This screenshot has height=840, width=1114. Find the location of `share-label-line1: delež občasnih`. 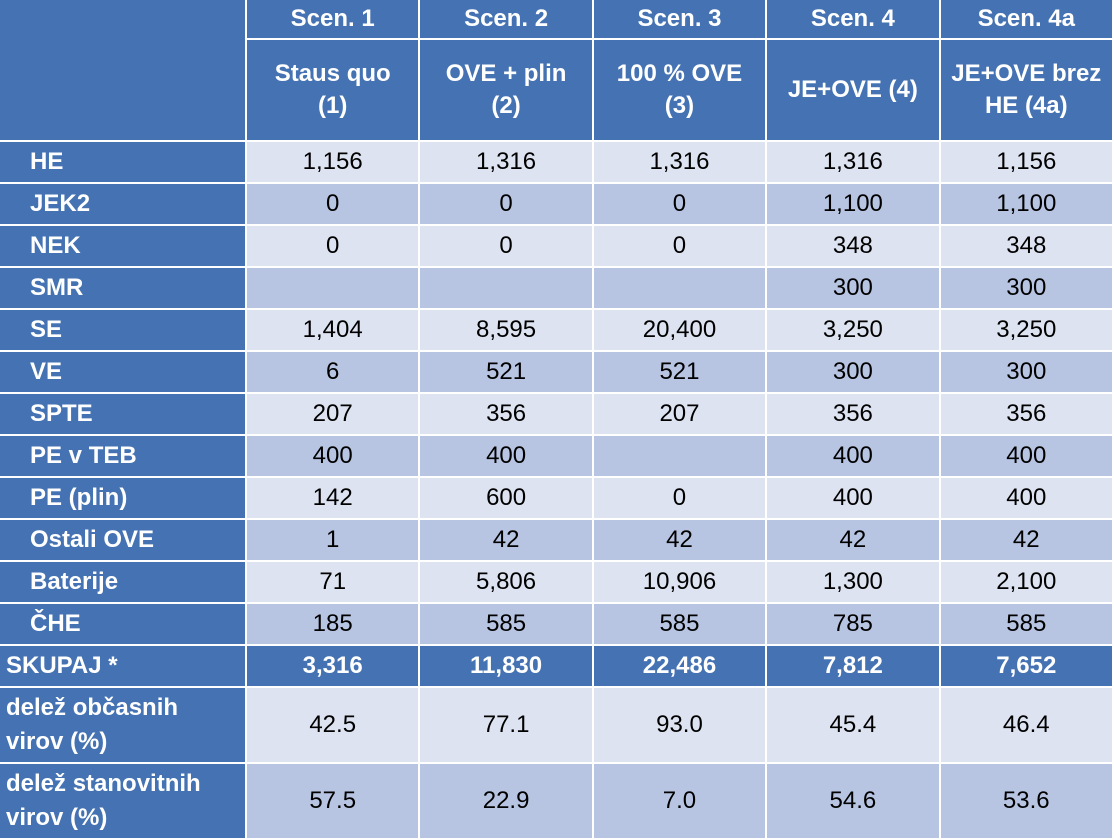

share-label-line1: delež občasnih is located at coordinates (92, 707).